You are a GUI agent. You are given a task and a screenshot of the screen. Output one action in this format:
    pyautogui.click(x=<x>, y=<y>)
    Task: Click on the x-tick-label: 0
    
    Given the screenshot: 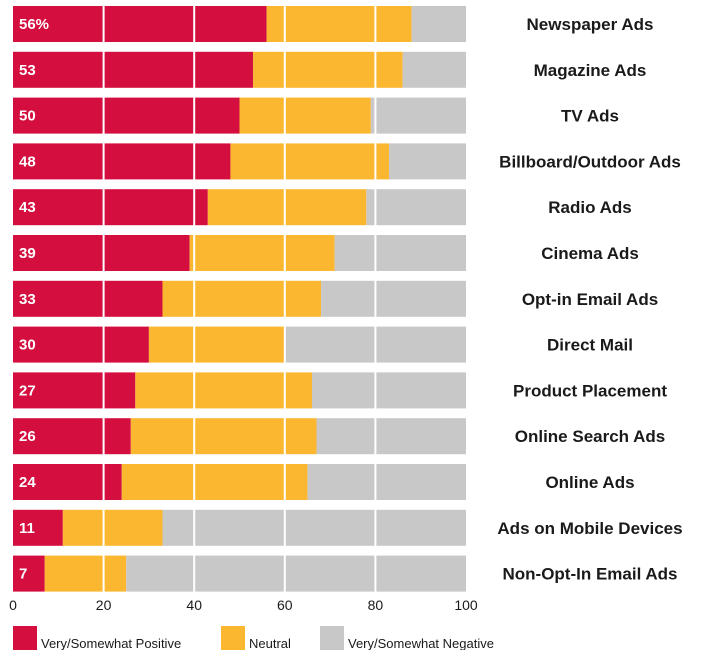 What is the action you would take?
    pyautogui.click(x=13, y=605)
    